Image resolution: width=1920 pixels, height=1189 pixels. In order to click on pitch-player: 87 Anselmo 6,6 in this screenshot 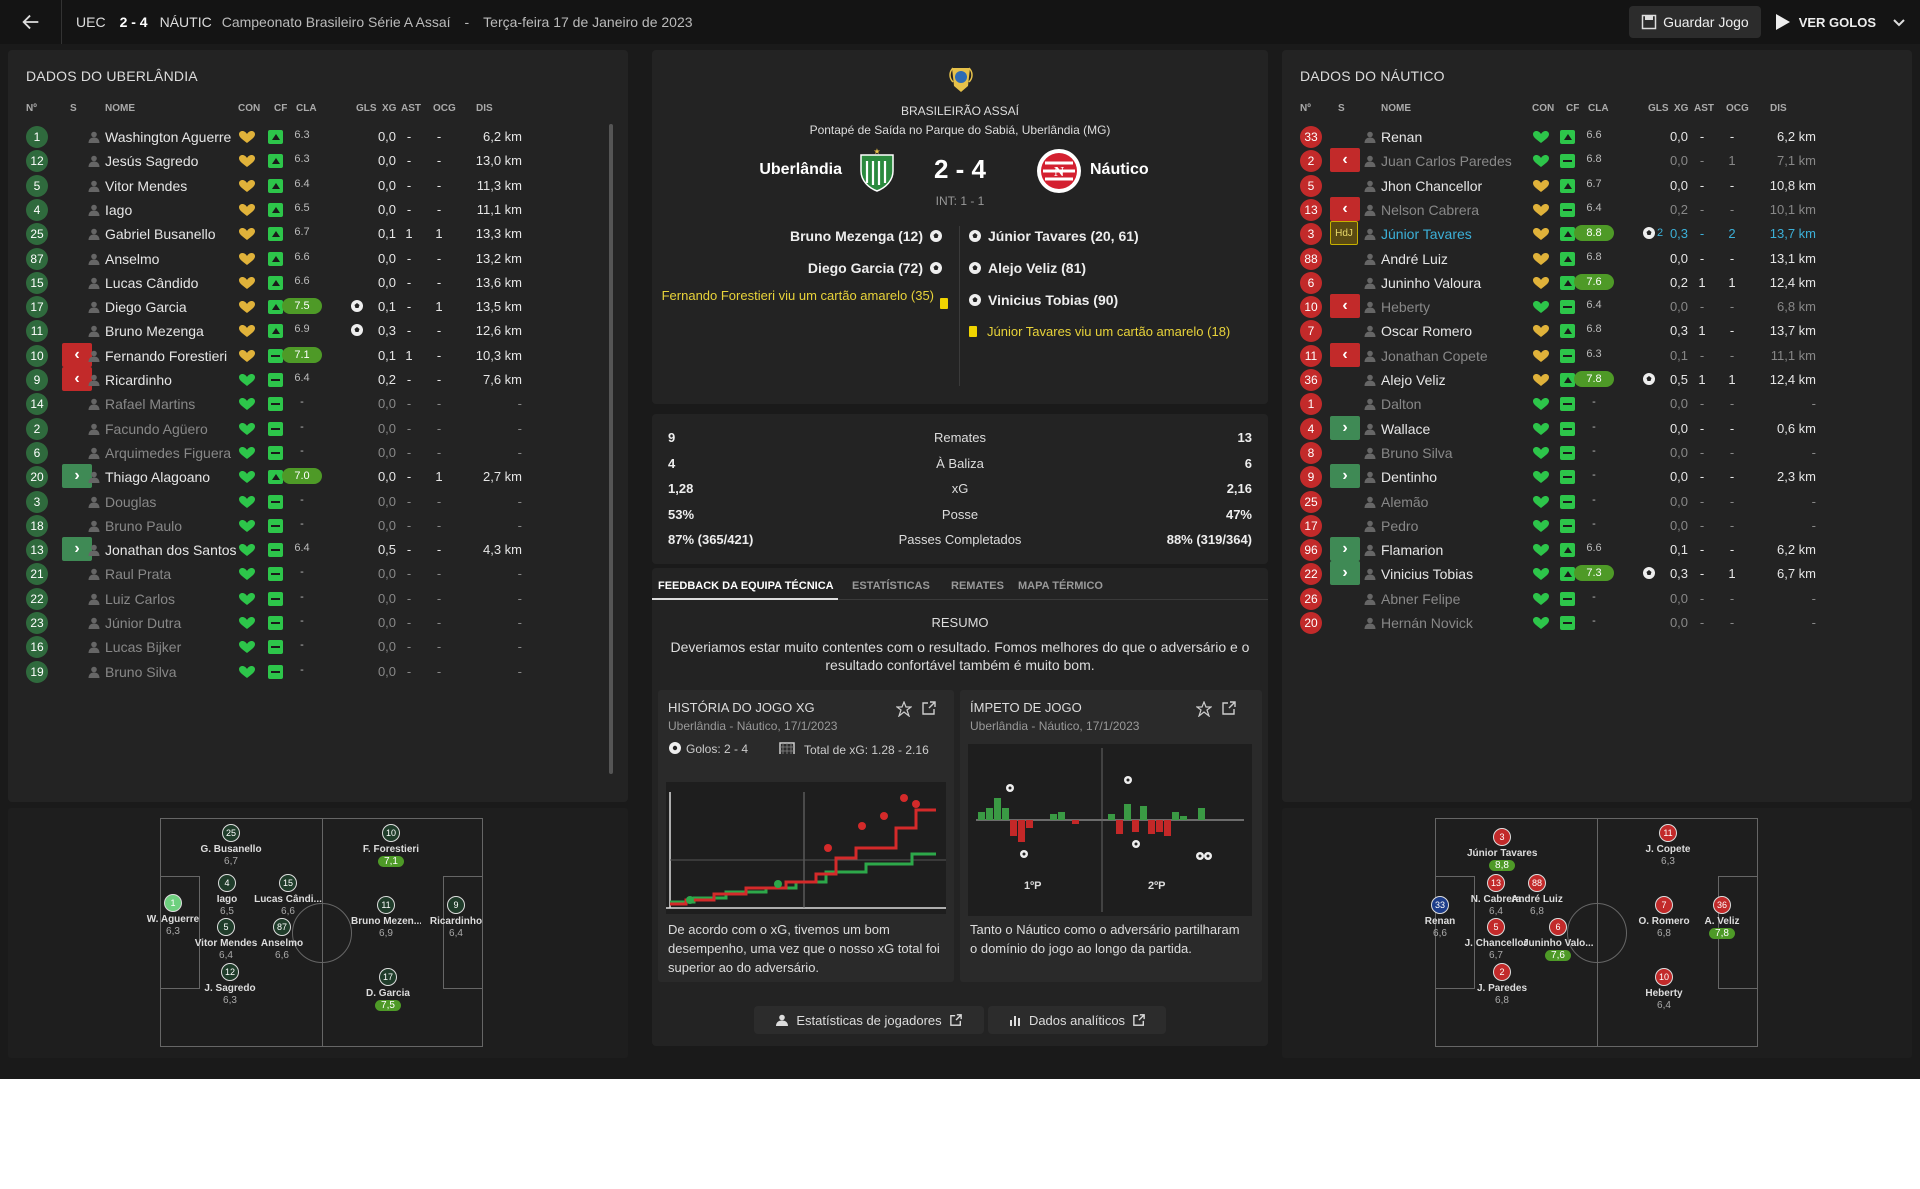, I will do `click(282, 939)`.